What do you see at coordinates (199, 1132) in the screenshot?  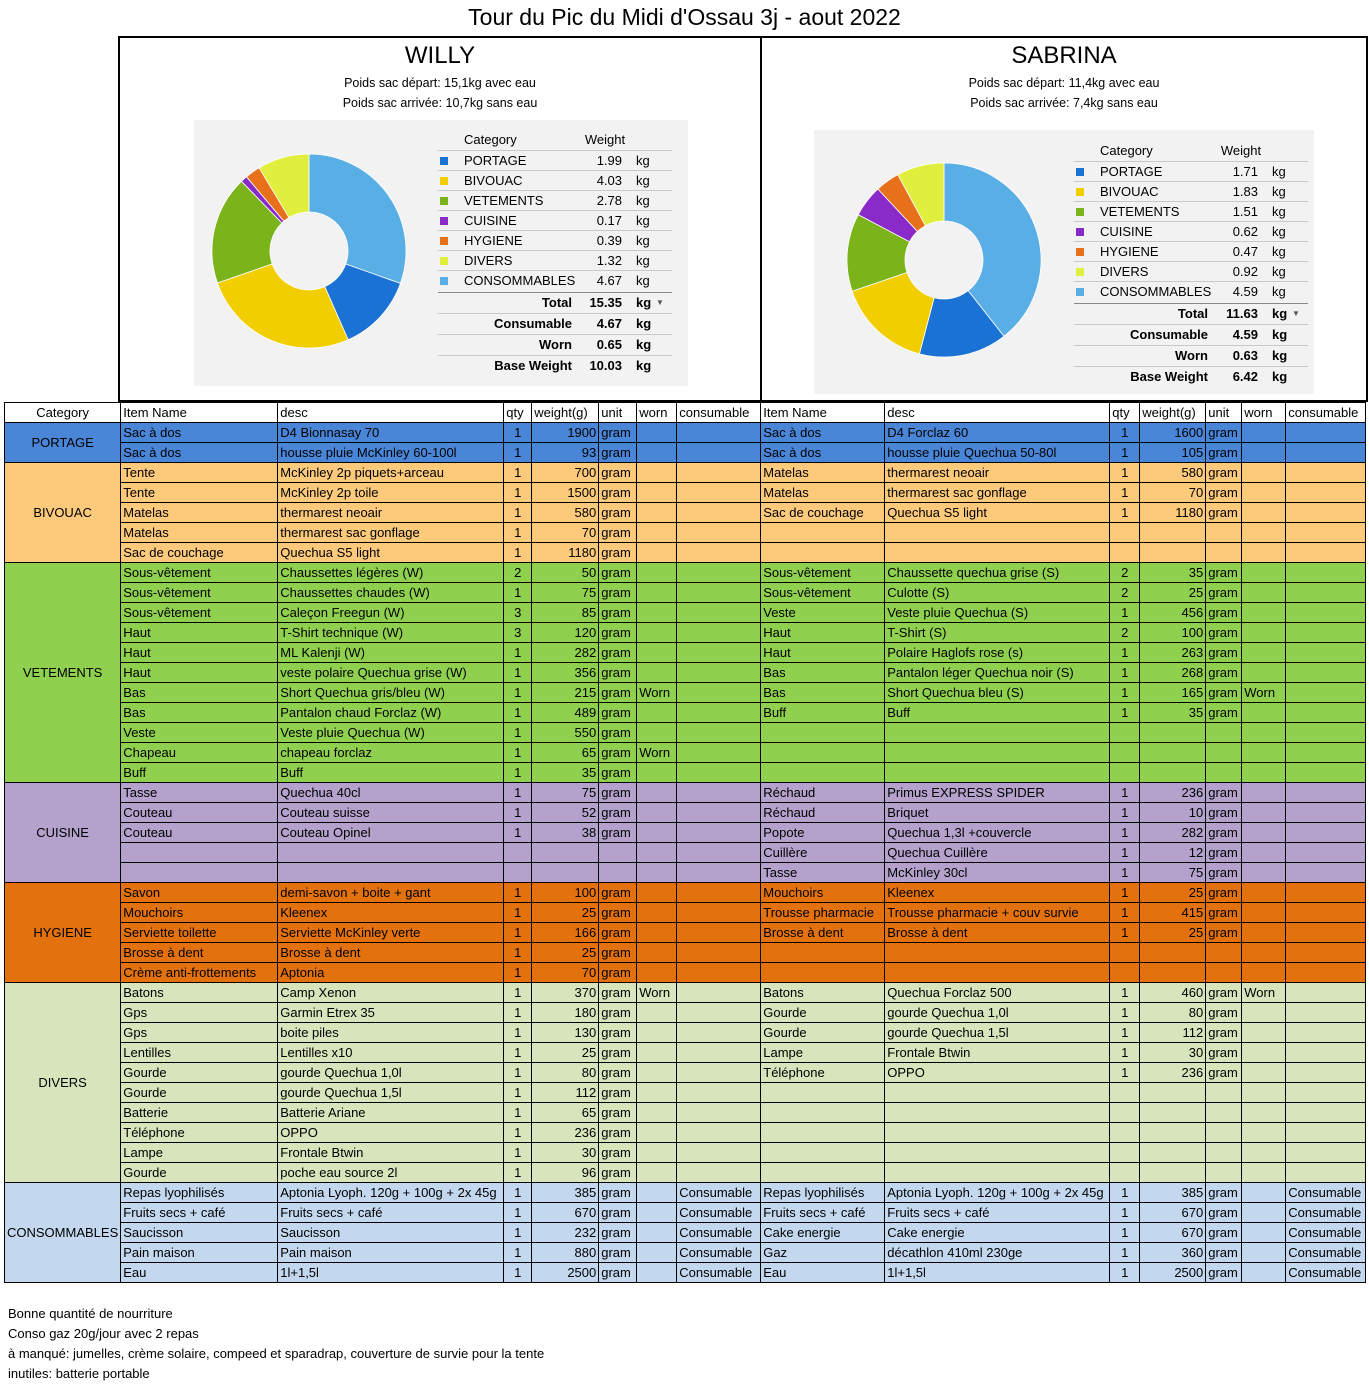 I see `item-name-cell: Téléphone` at bounding box center [199, 1132].